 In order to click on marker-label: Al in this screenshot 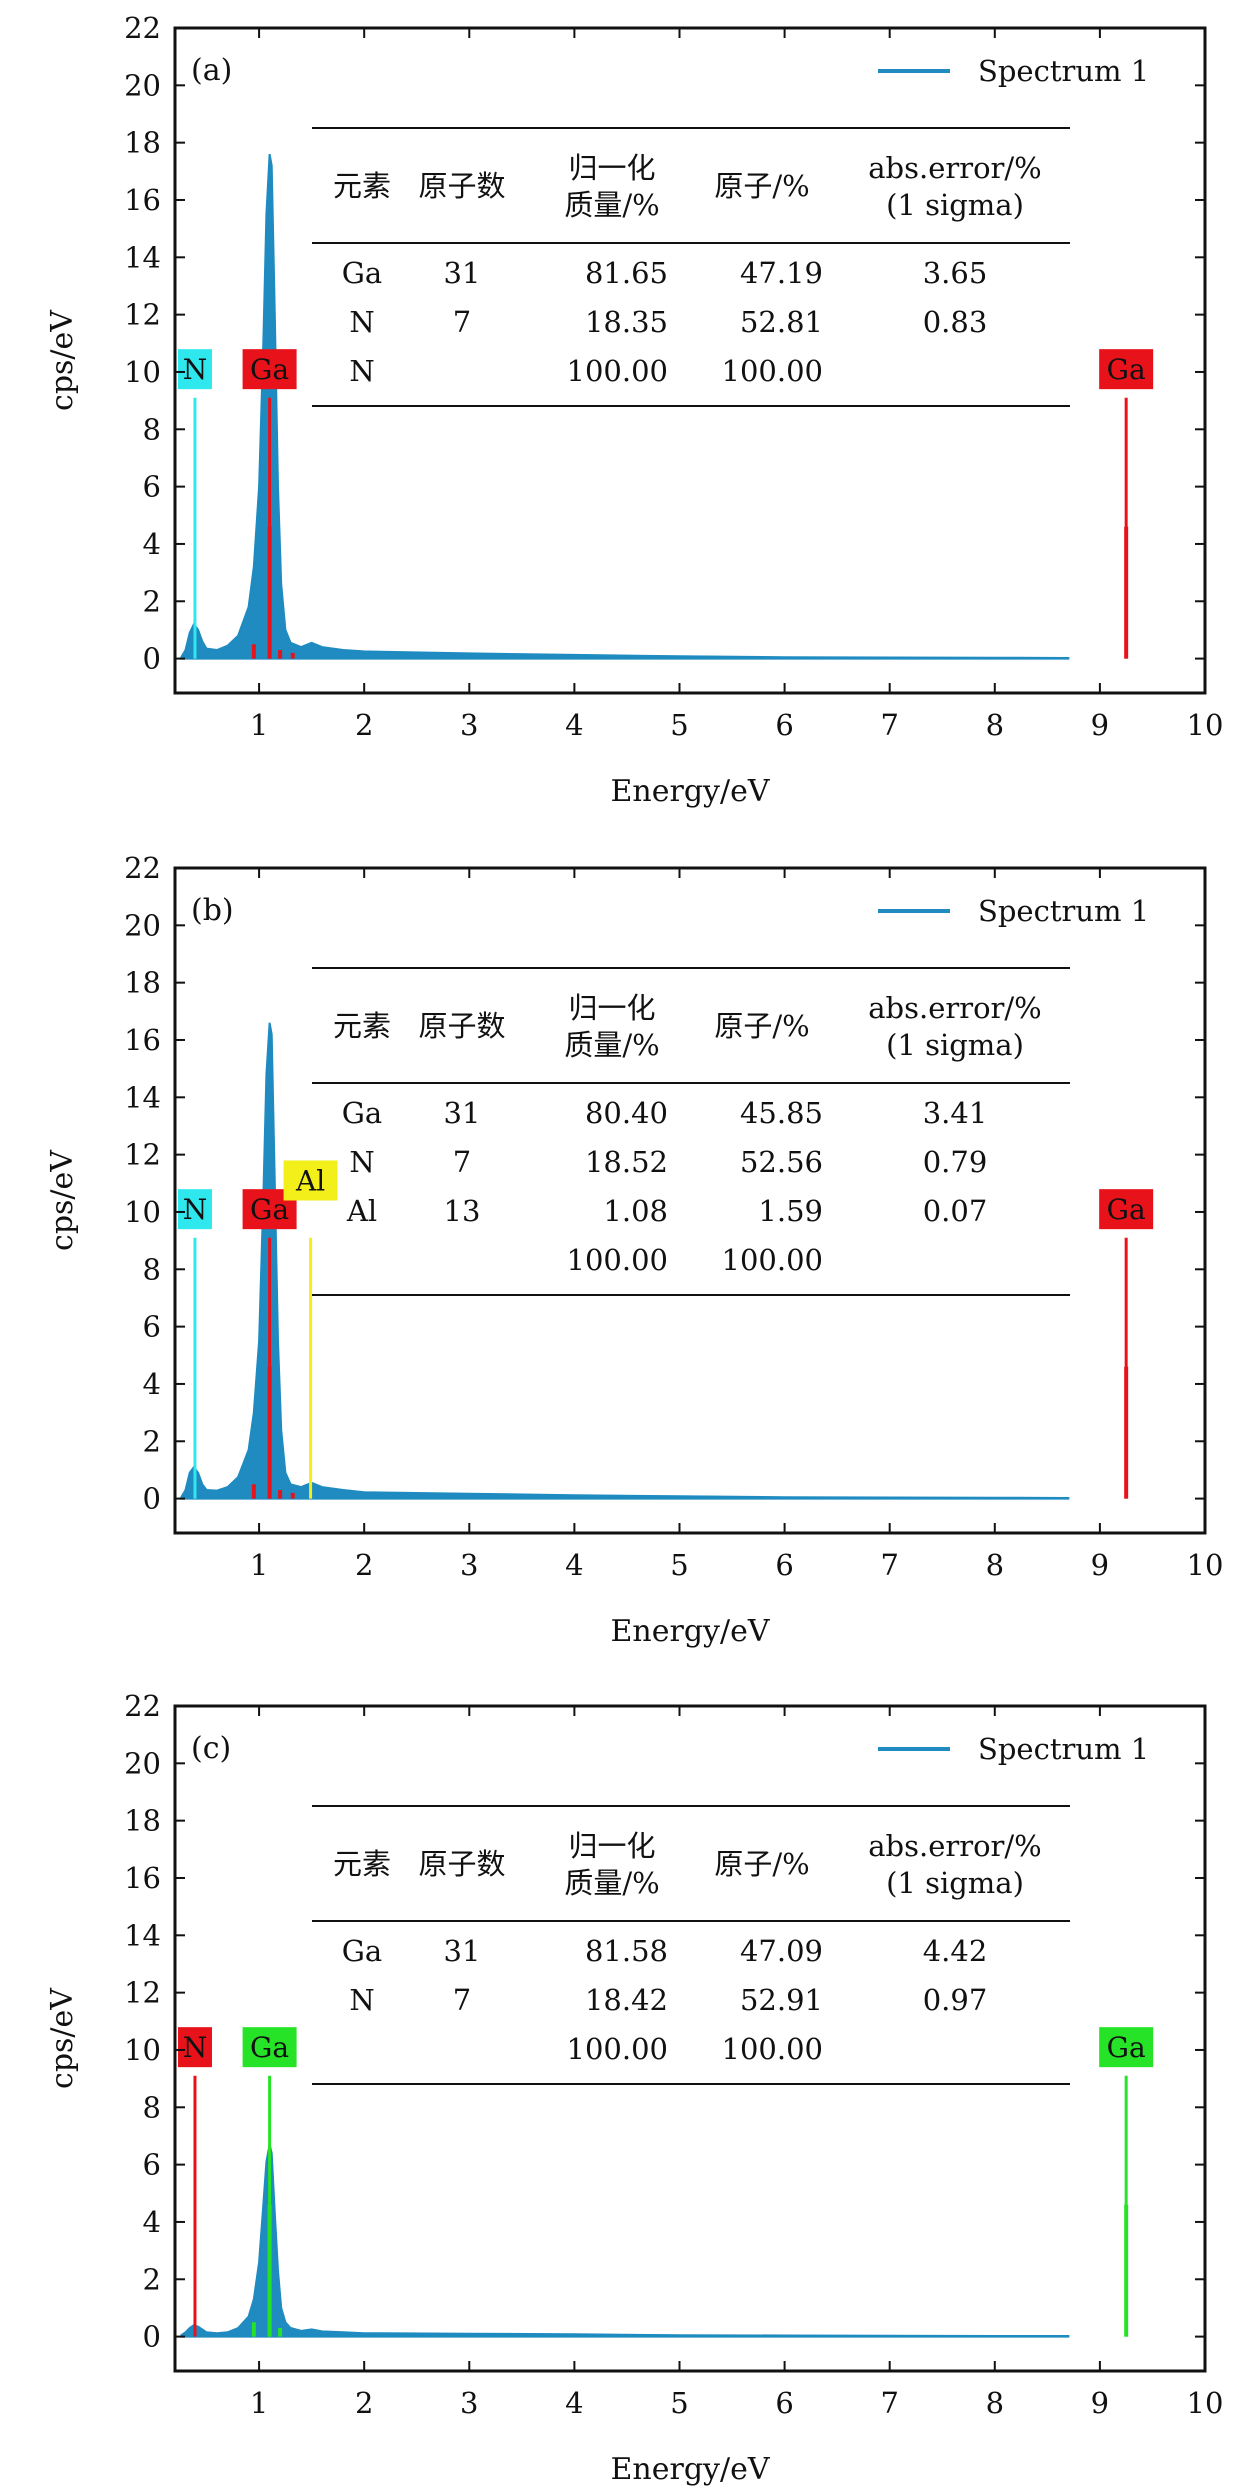, I will do `click(310, 1181)`.